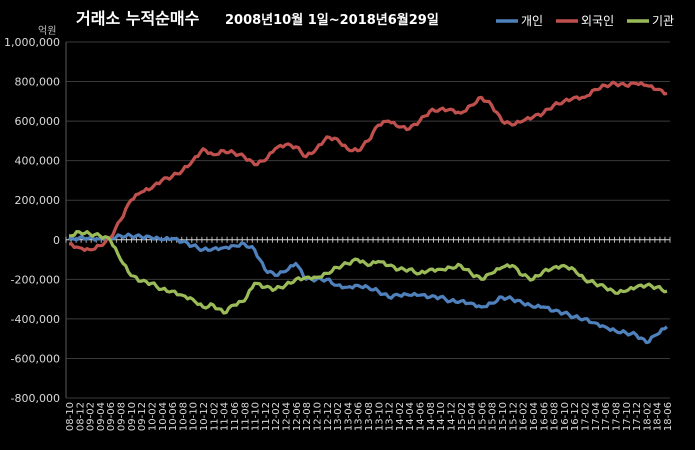  I want to click on x-tick-label: 10-04, so click(163, 416).